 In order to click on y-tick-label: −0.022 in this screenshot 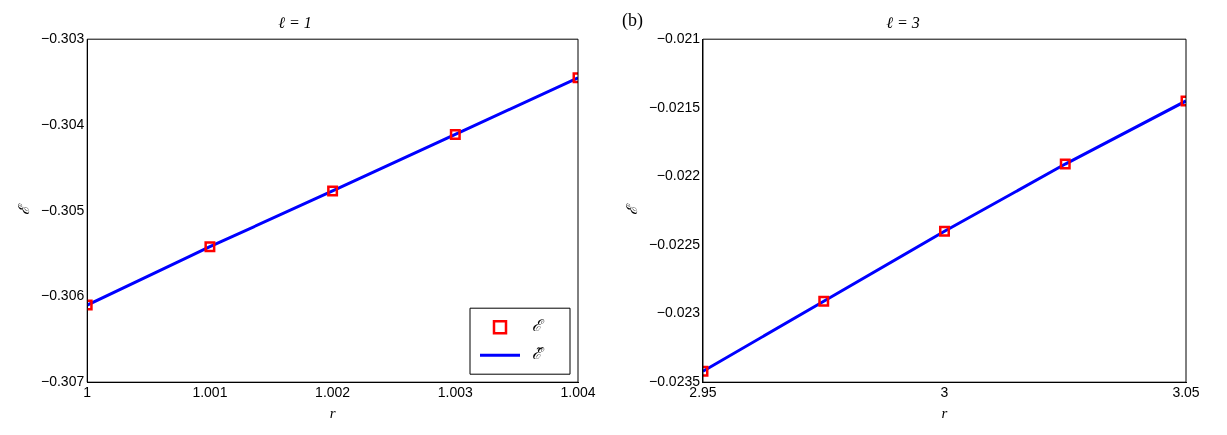, I will do `click(678, 175)`.